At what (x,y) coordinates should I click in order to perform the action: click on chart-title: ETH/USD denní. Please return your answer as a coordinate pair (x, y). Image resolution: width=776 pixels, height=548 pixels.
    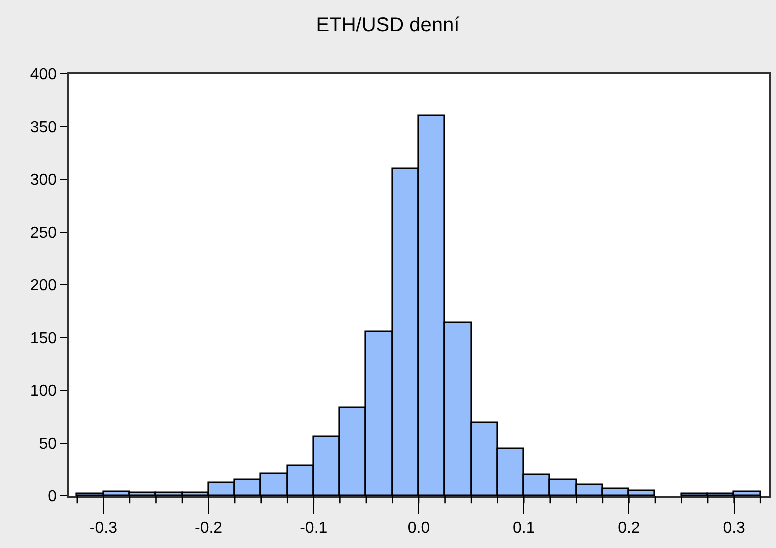
    Looking at the image, I should click on (388, 25).